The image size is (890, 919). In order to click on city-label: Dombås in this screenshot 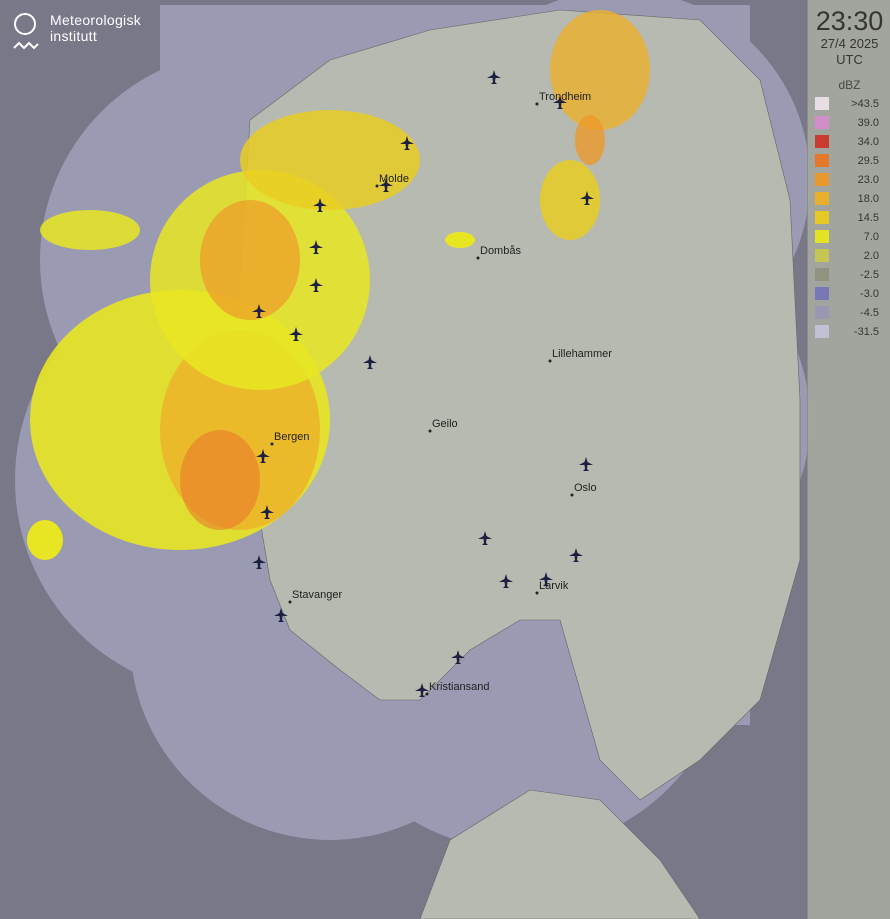, I will do `click(500, 251)`.